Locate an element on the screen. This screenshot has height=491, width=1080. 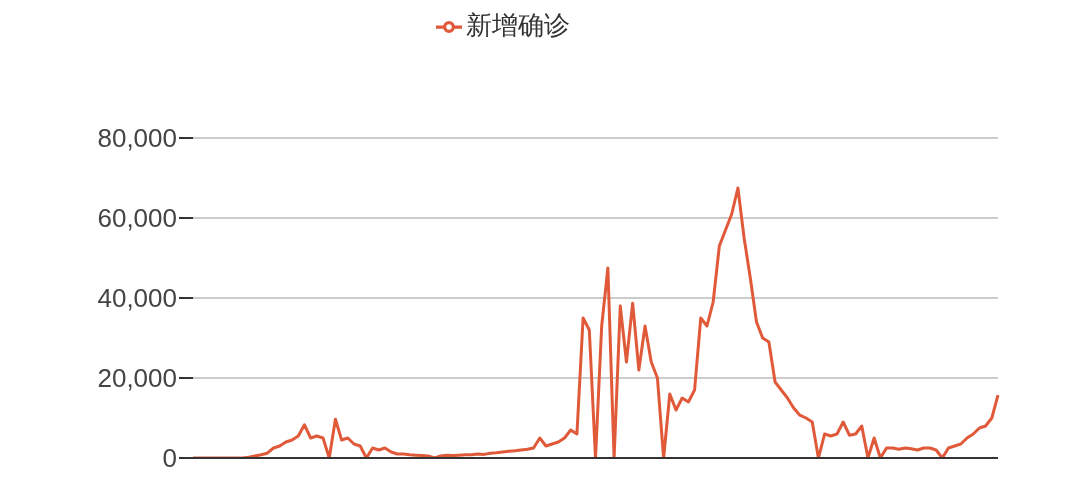
y-tick-label: 80,000 is located at coordinates (137, 138).